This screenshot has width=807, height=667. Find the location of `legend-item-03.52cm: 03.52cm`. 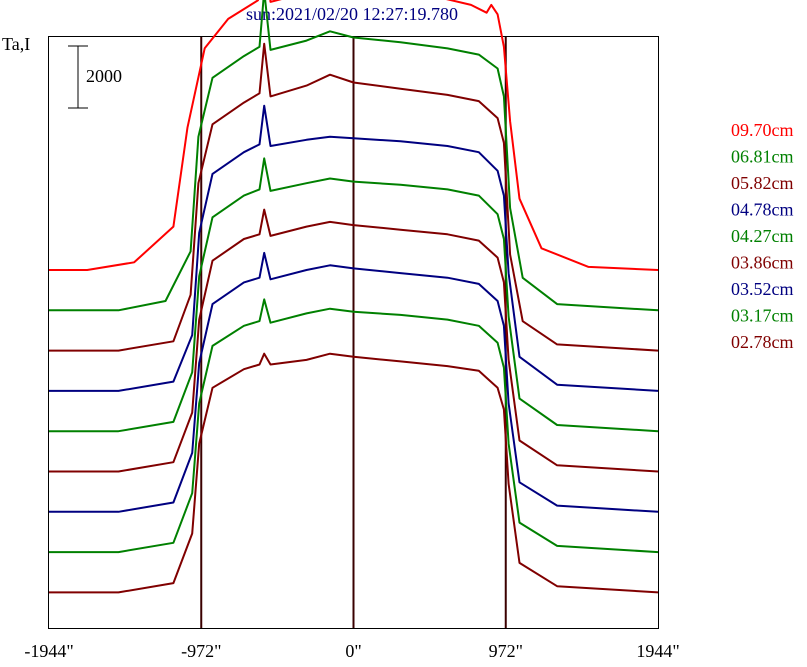

legend-item-03.52cm: 03.52cm is located at coordinates (762, 289).